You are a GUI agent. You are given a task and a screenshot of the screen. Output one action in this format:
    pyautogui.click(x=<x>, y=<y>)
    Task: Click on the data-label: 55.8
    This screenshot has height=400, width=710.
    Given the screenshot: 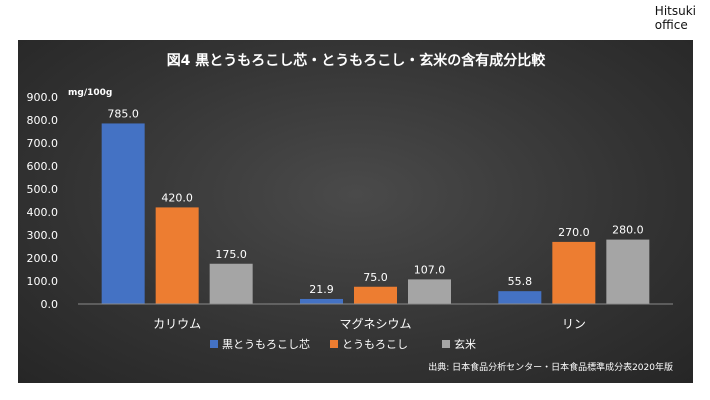 What is the action you would take?
    pyautogui.click(x=520, y=281)
    